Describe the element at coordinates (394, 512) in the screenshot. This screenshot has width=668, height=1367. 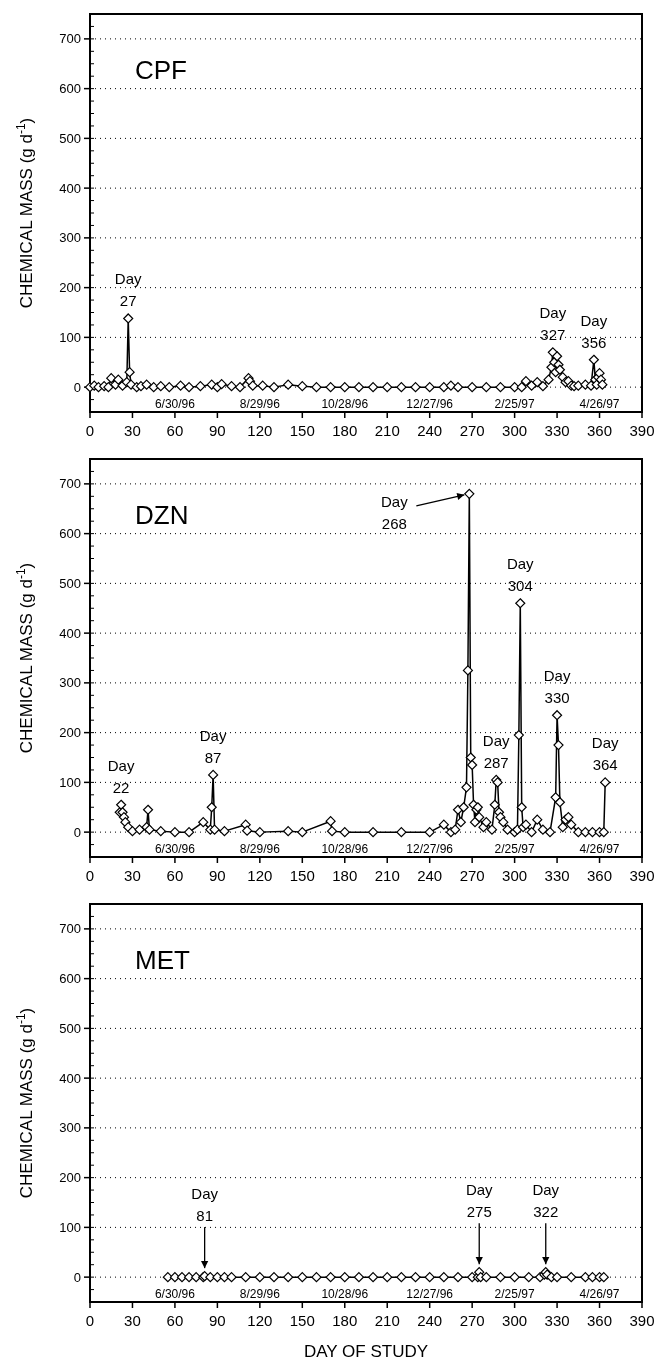
I see `annotation: Day 268` at that location.